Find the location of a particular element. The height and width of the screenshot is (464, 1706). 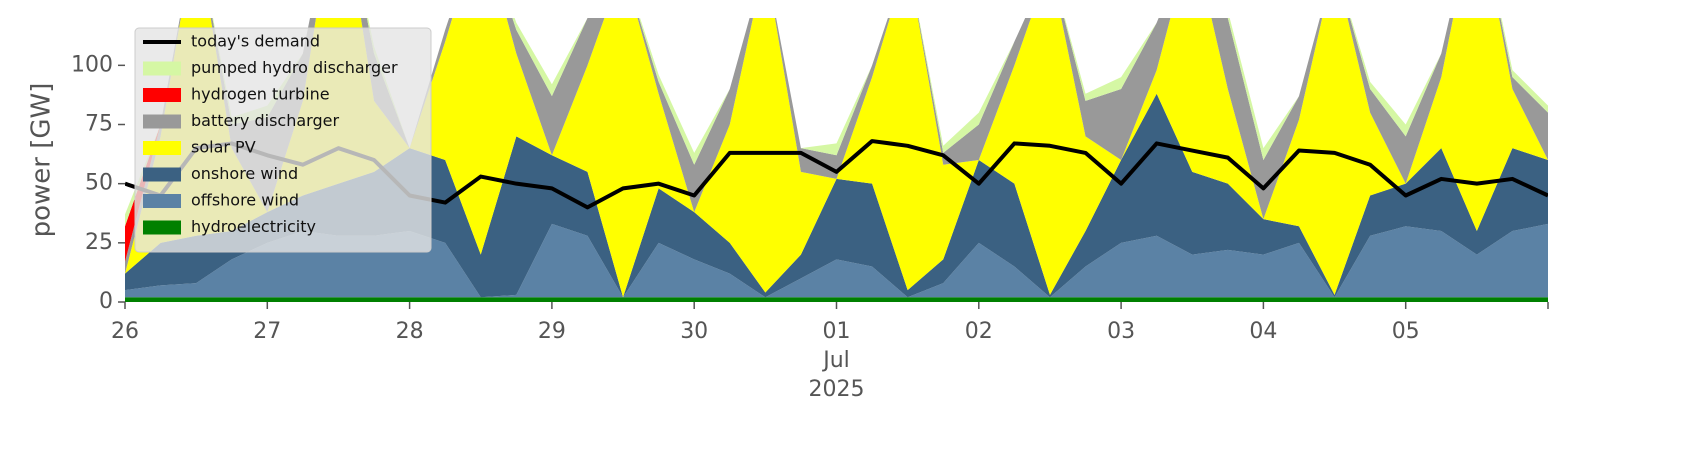

legend-label: pumped hydro discharger is located at coordinates (294, 67).